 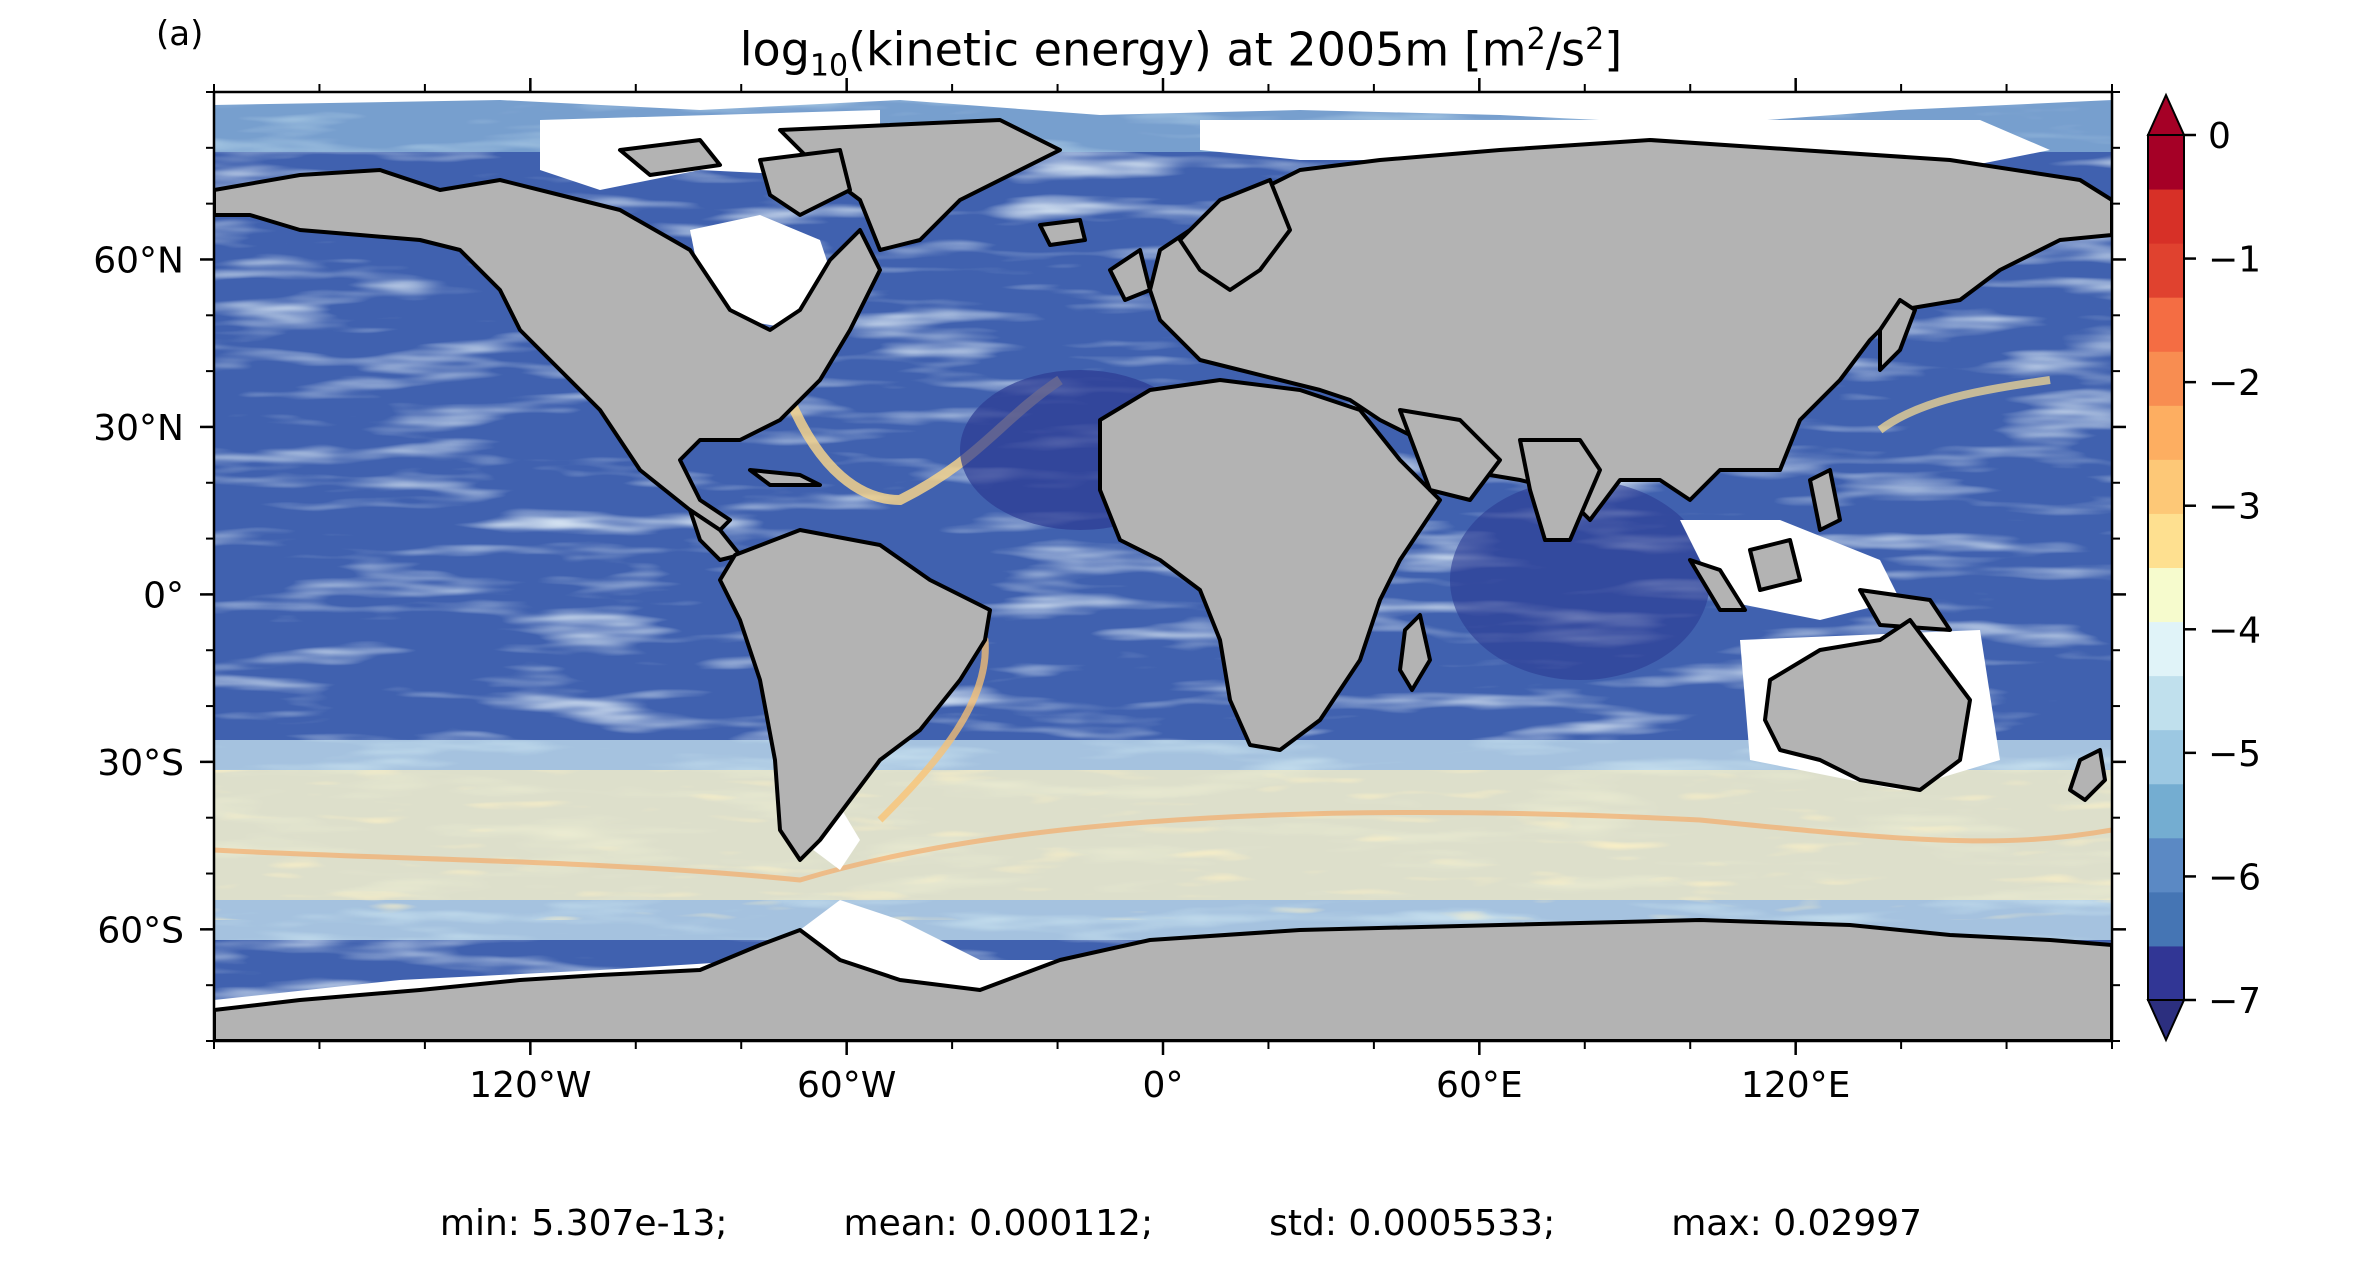 What do you see at coordinates (846, 1085) in the screenshot?
I see `x-tick-label: 60°W` at bounding box center [846, 1085].